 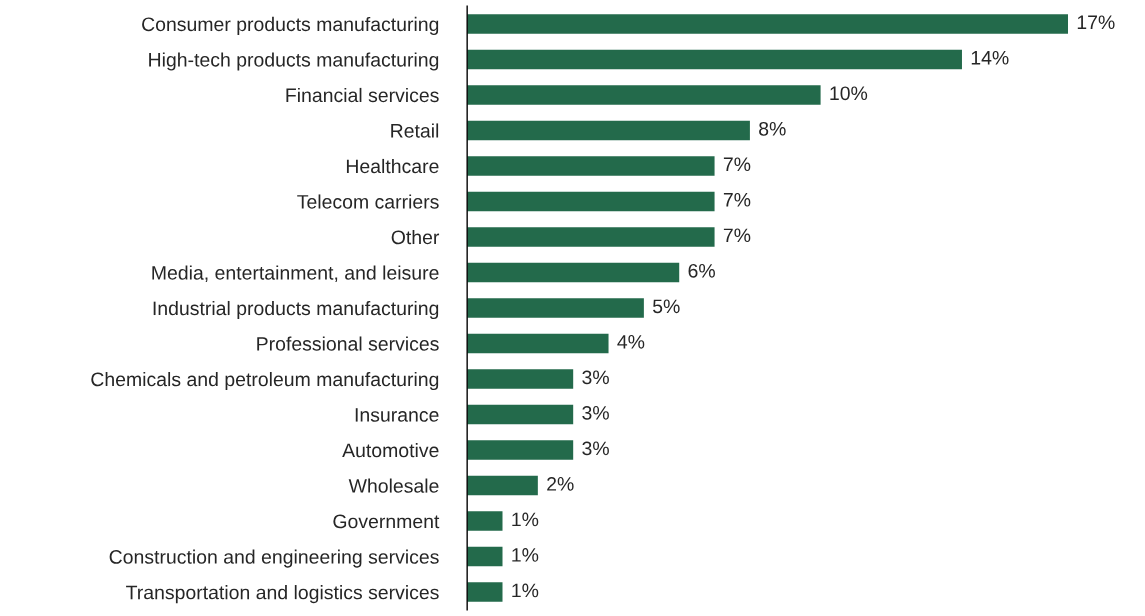 What do you see at coordinates (390, 450) in the screenshot?
I see `y-tick-label: Automotive` at bounding box center [390, 450].